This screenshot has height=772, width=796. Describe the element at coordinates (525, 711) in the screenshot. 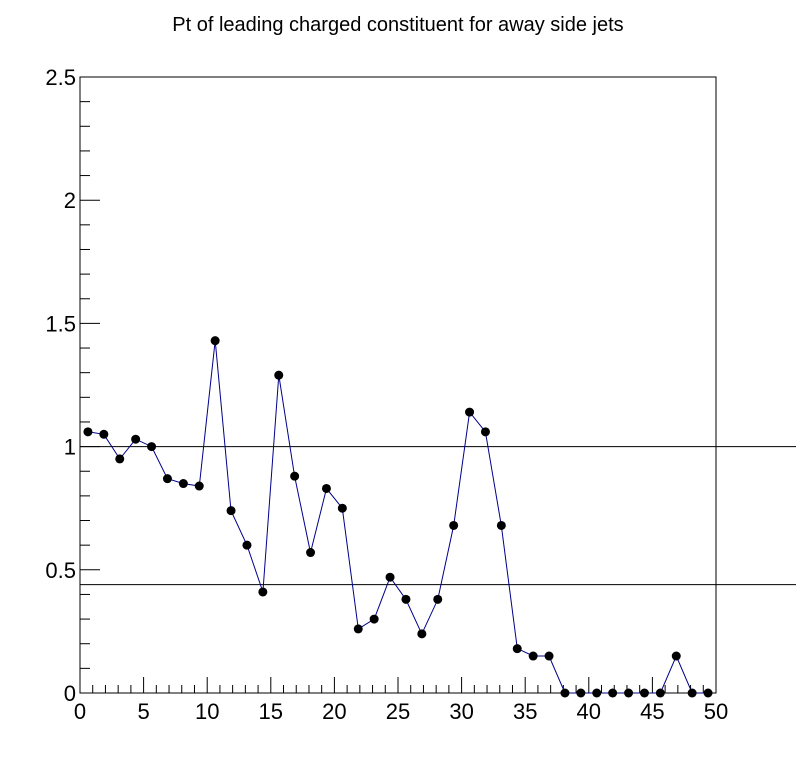

I see `x-tick-label: 35` at that location.